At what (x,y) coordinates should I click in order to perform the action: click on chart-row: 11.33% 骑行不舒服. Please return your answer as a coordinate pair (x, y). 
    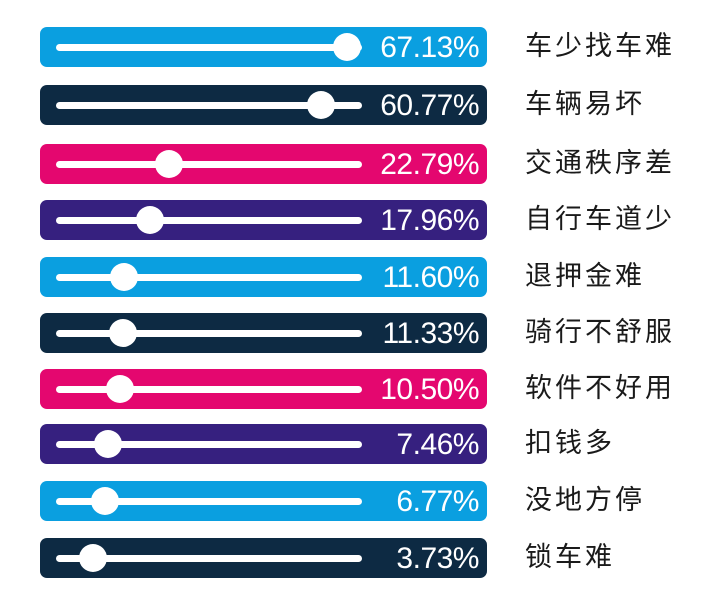
    Looking at the image, I should click on (370, 333).